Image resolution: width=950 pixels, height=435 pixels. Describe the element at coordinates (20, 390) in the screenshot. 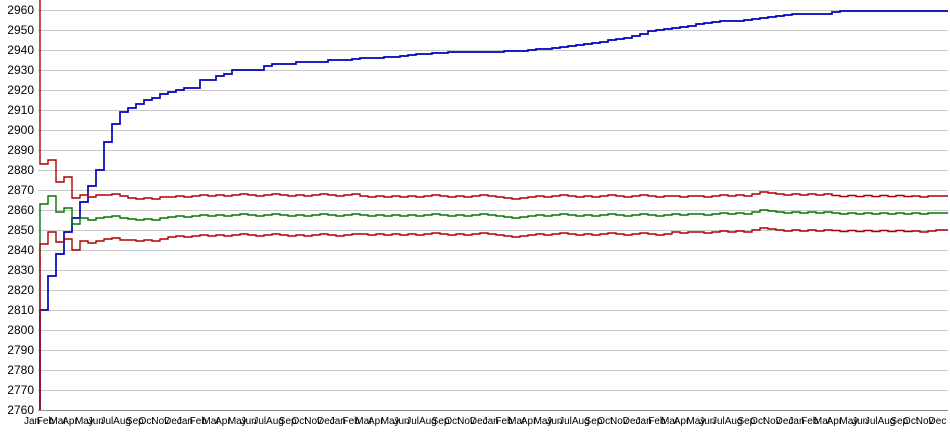

I see `y-axis-tick-label: 2770` at that location.